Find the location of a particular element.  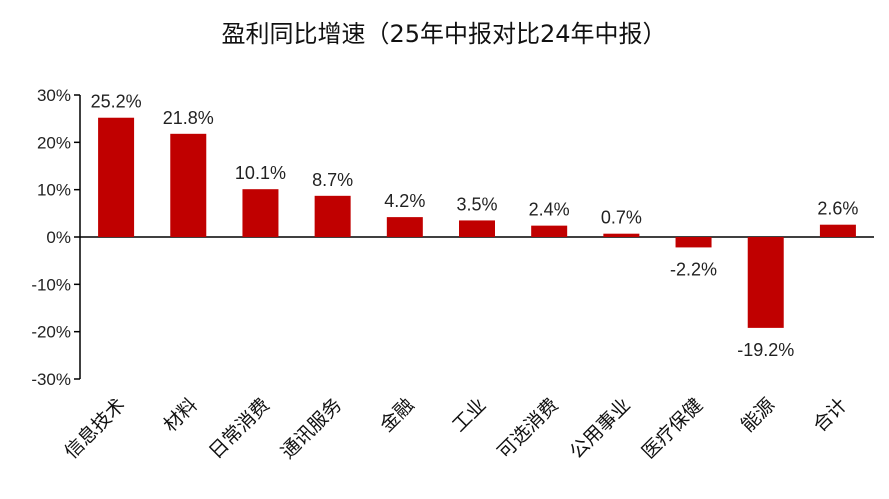

category-label: 可选消费 is located at coordinates (527, 428).